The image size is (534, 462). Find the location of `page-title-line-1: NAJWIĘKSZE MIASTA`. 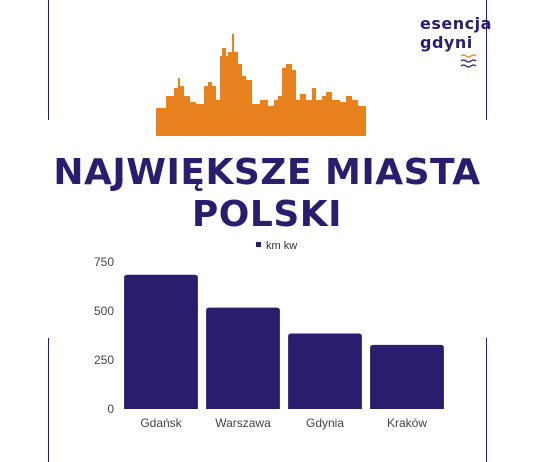

page-title-line-1: NAJWIĘKSZE MIASTA is located at coordinates (267, 172).